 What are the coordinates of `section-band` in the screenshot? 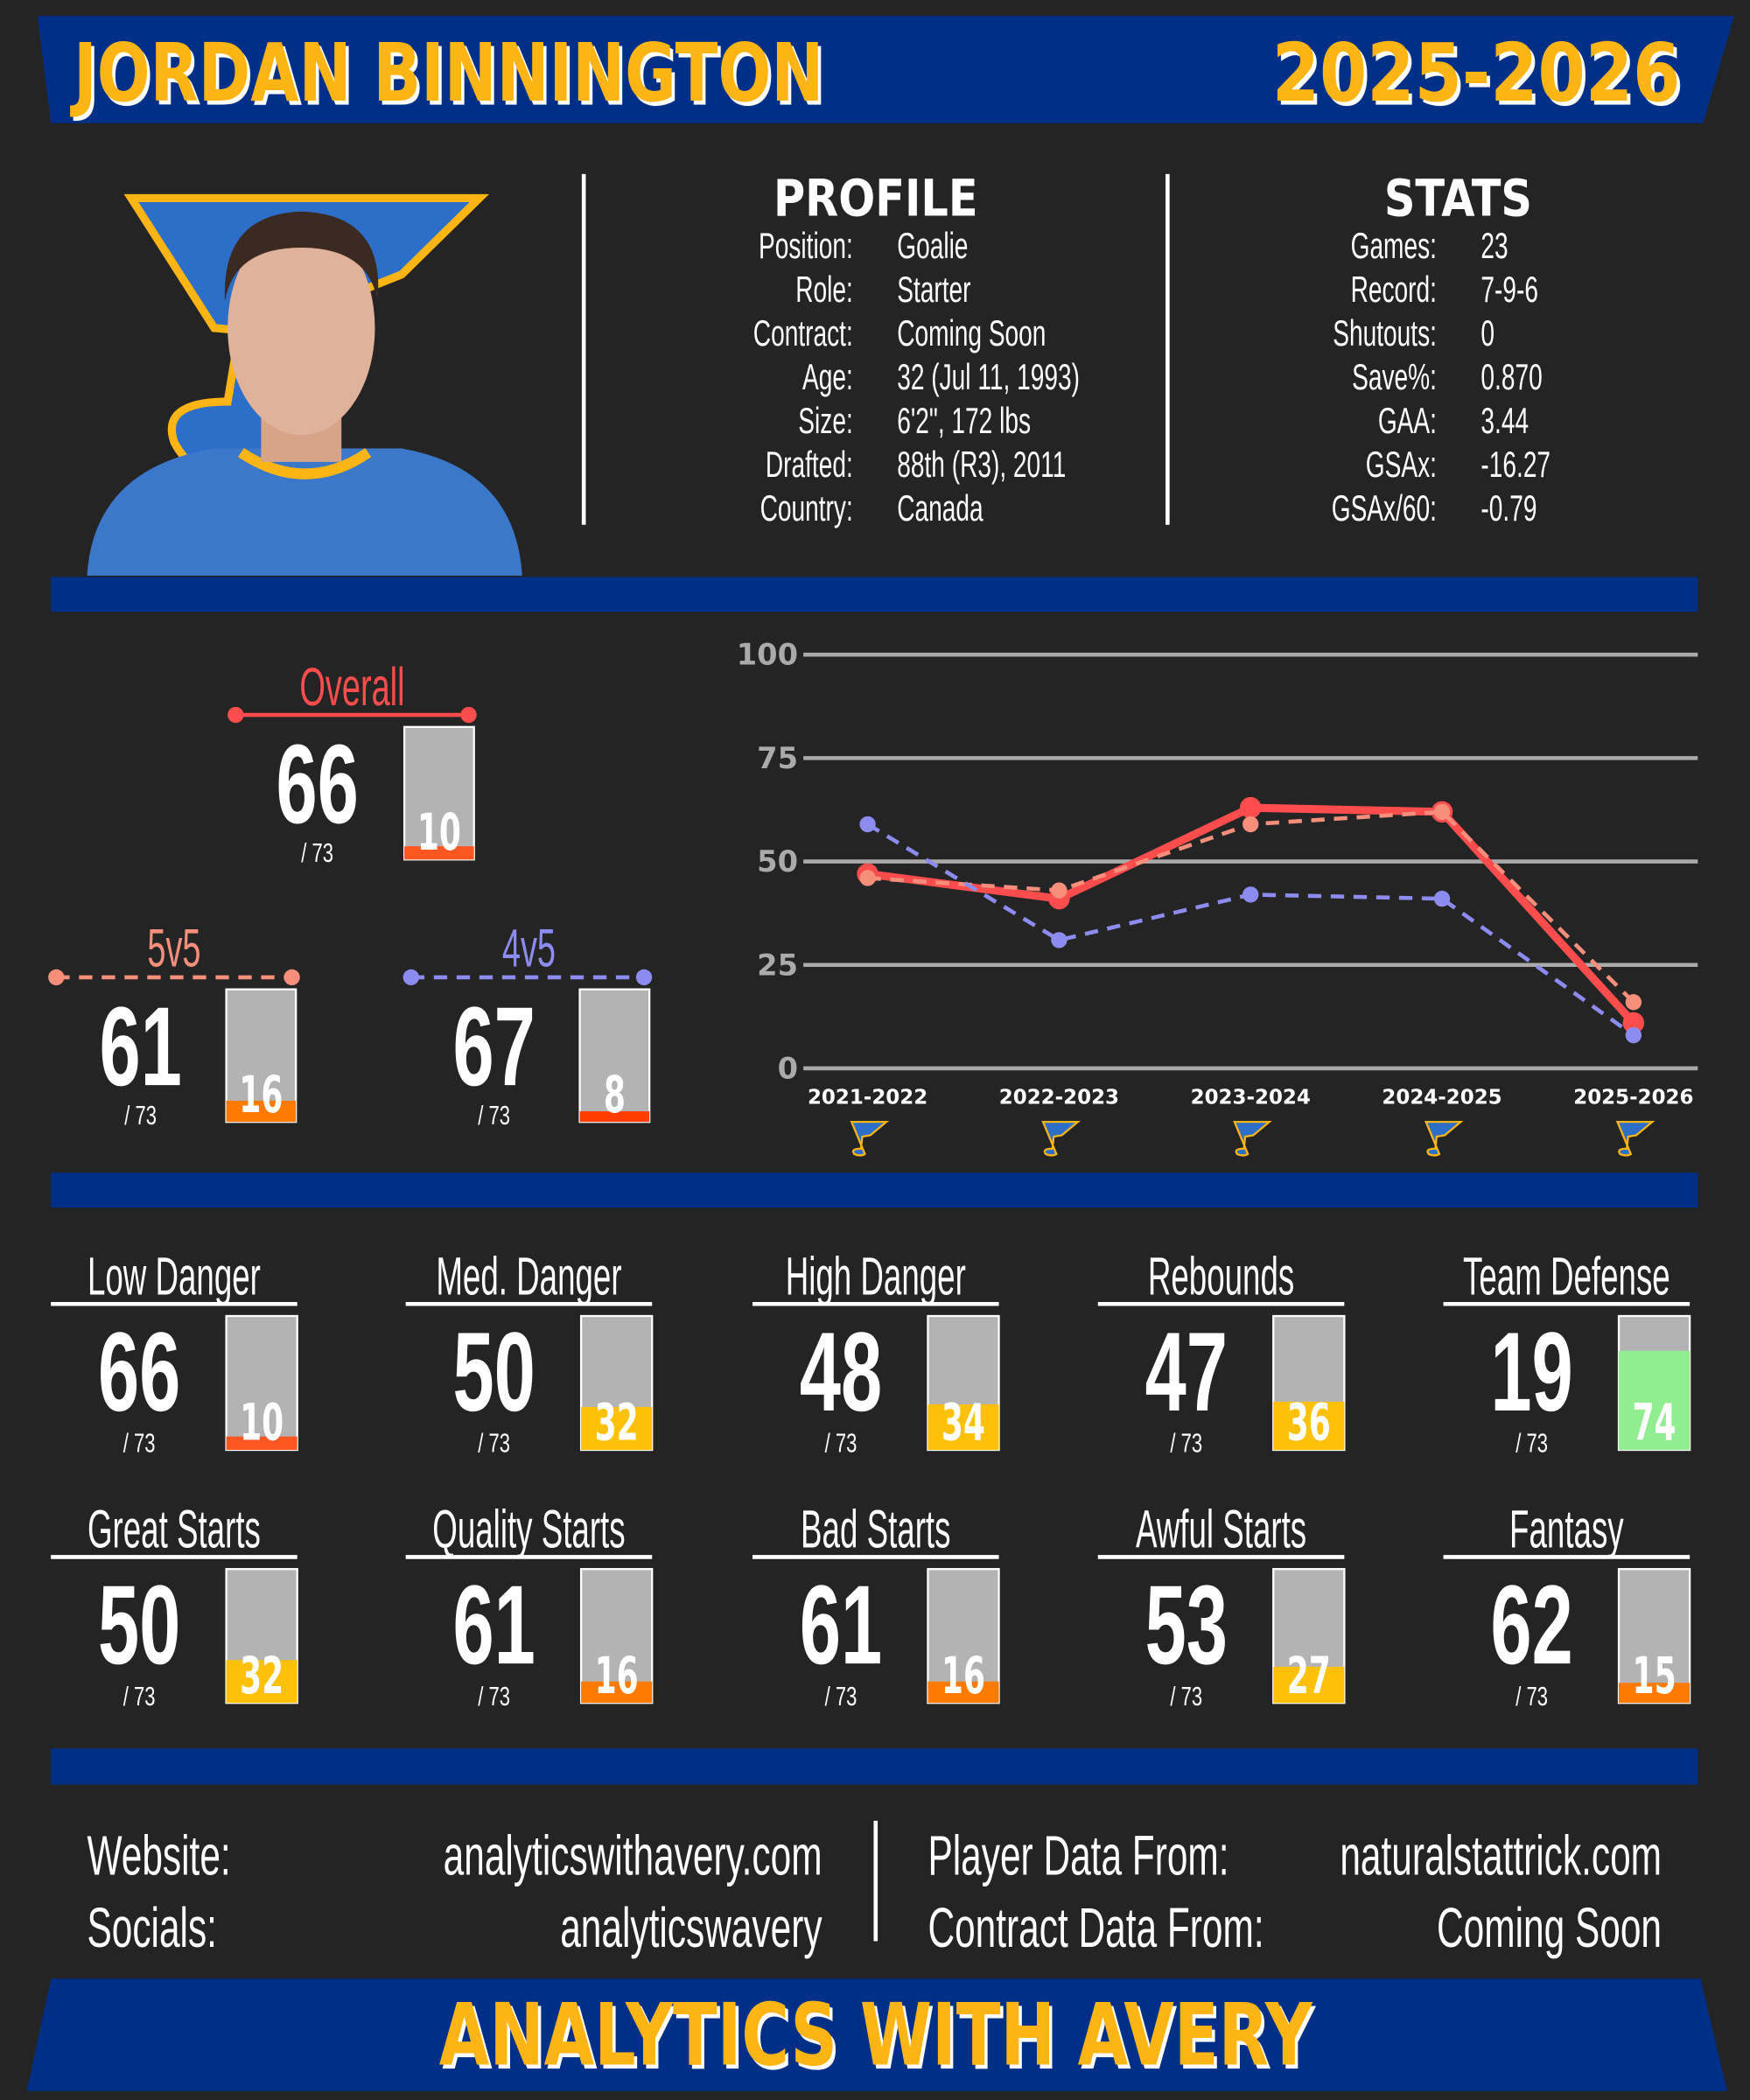 It's located at (874, 594).